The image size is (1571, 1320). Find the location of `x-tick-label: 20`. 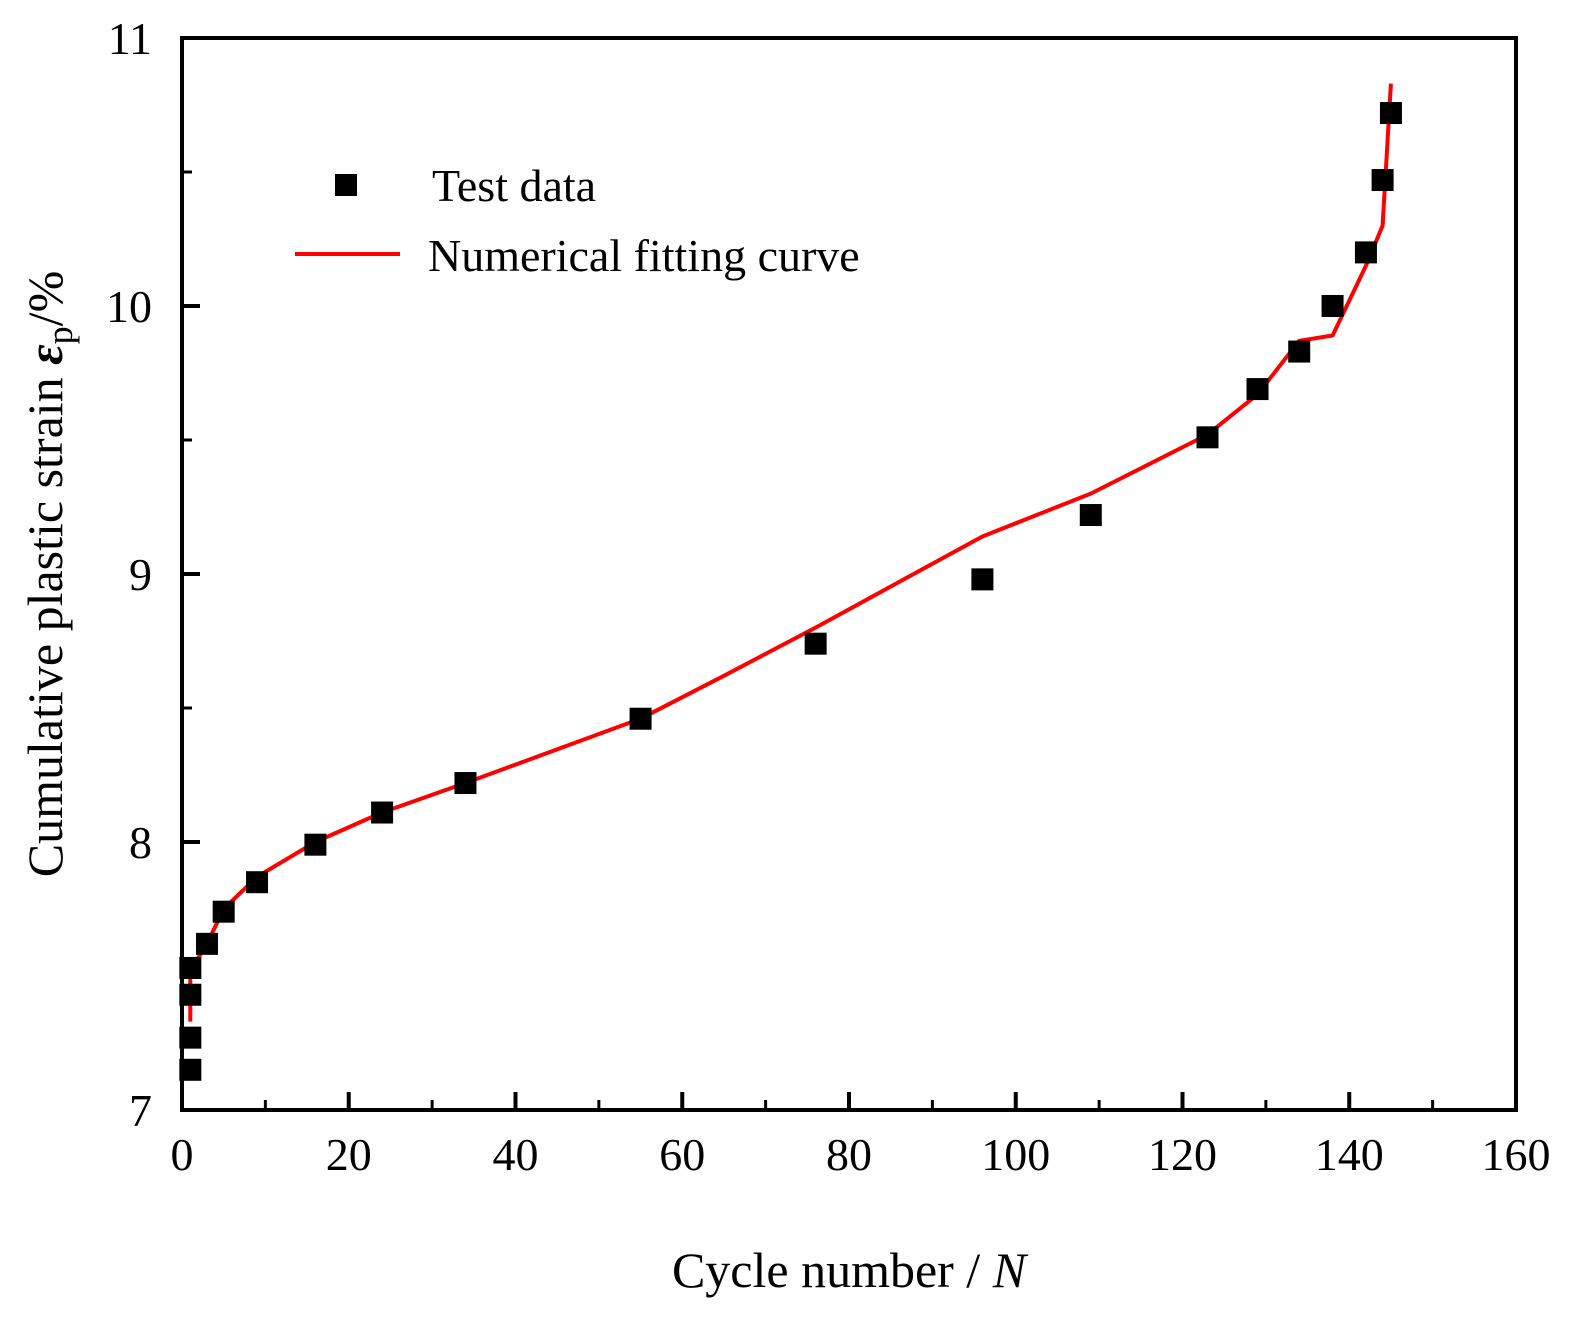

x-tick-label: 20 is located at coordinates (349, 1154).